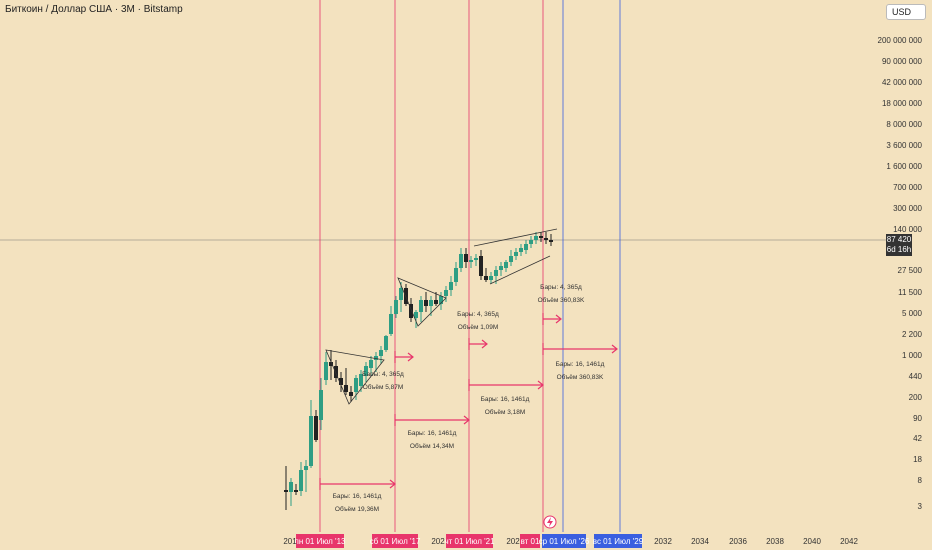 This screenshot has width=932, height=550. Describe the element at coordinates (849, 541) in the screenshot. I see `x-tick-label: 2042` at that location.